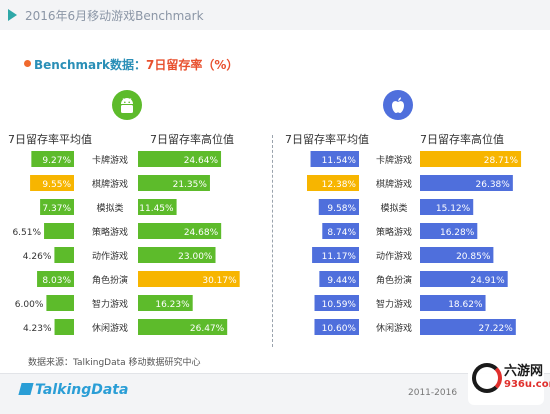 Image resolution: width=550 pixels, height=414 pixels. What do you see at coordinates (453, 209) in the screenshot?
I see `ios-high-label: 15.12%` at bounding box center [453, 209].